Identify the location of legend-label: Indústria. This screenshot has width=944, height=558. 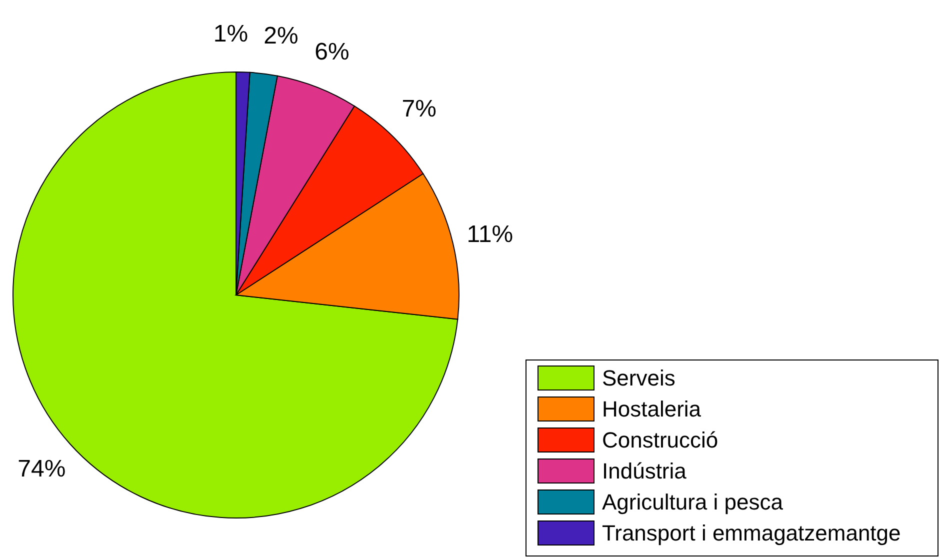
(645, 471).